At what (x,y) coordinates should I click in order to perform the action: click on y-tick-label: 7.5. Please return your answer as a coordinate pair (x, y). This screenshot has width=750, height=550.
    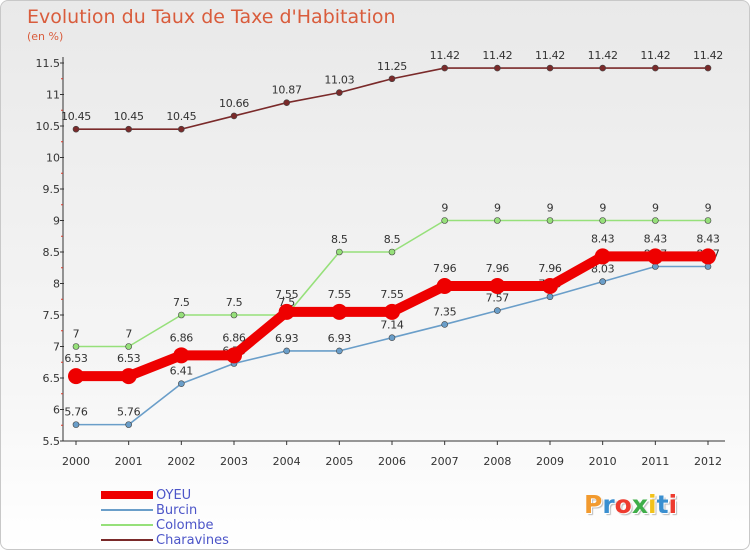
    Looking at the image, I should click on (52, 315).